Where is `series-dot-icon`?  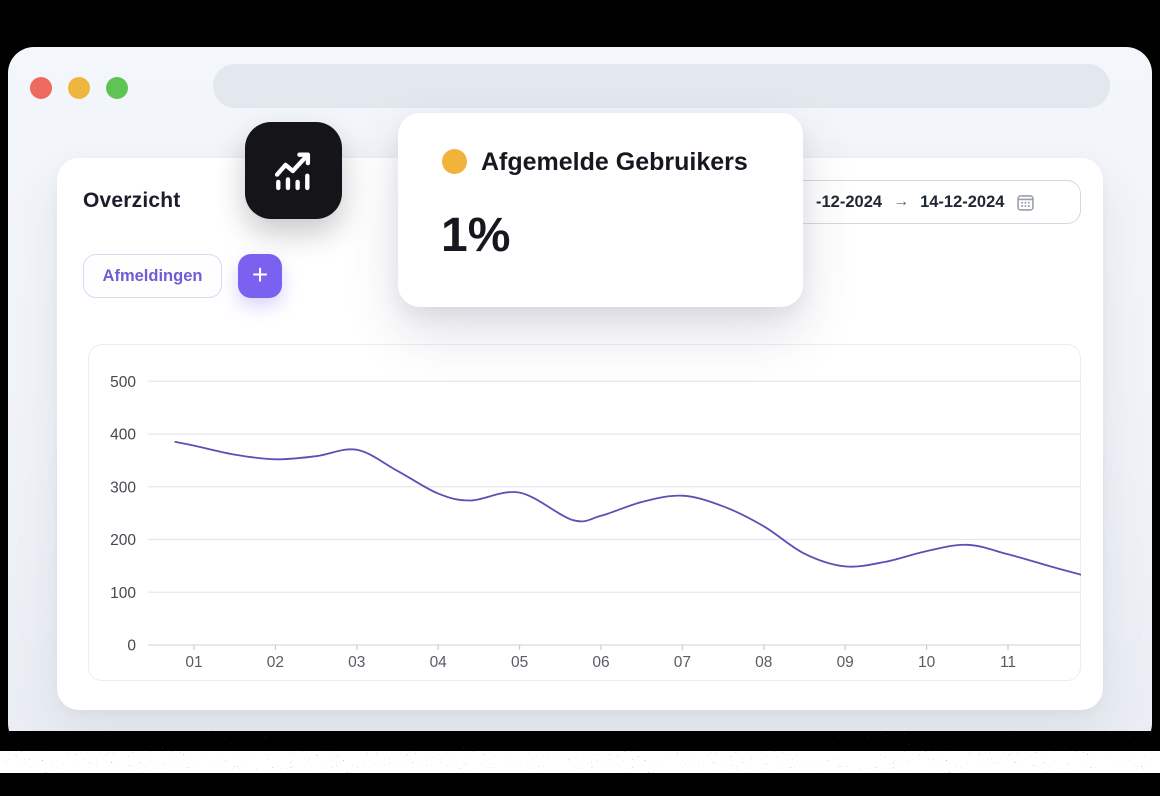
series-dot-icon is located at coordinates (454, 161).